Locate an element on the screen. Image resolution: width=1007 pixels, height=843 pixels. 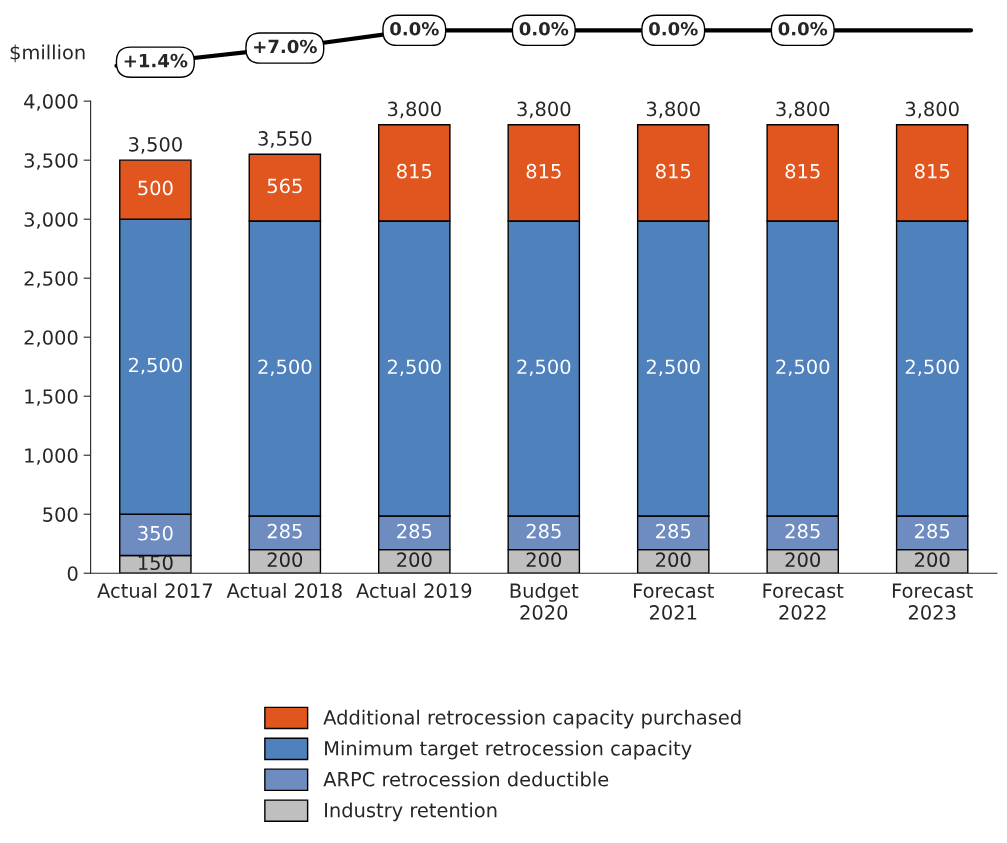
y-tick-label: 3,500 is located at coordinates (51, 161).